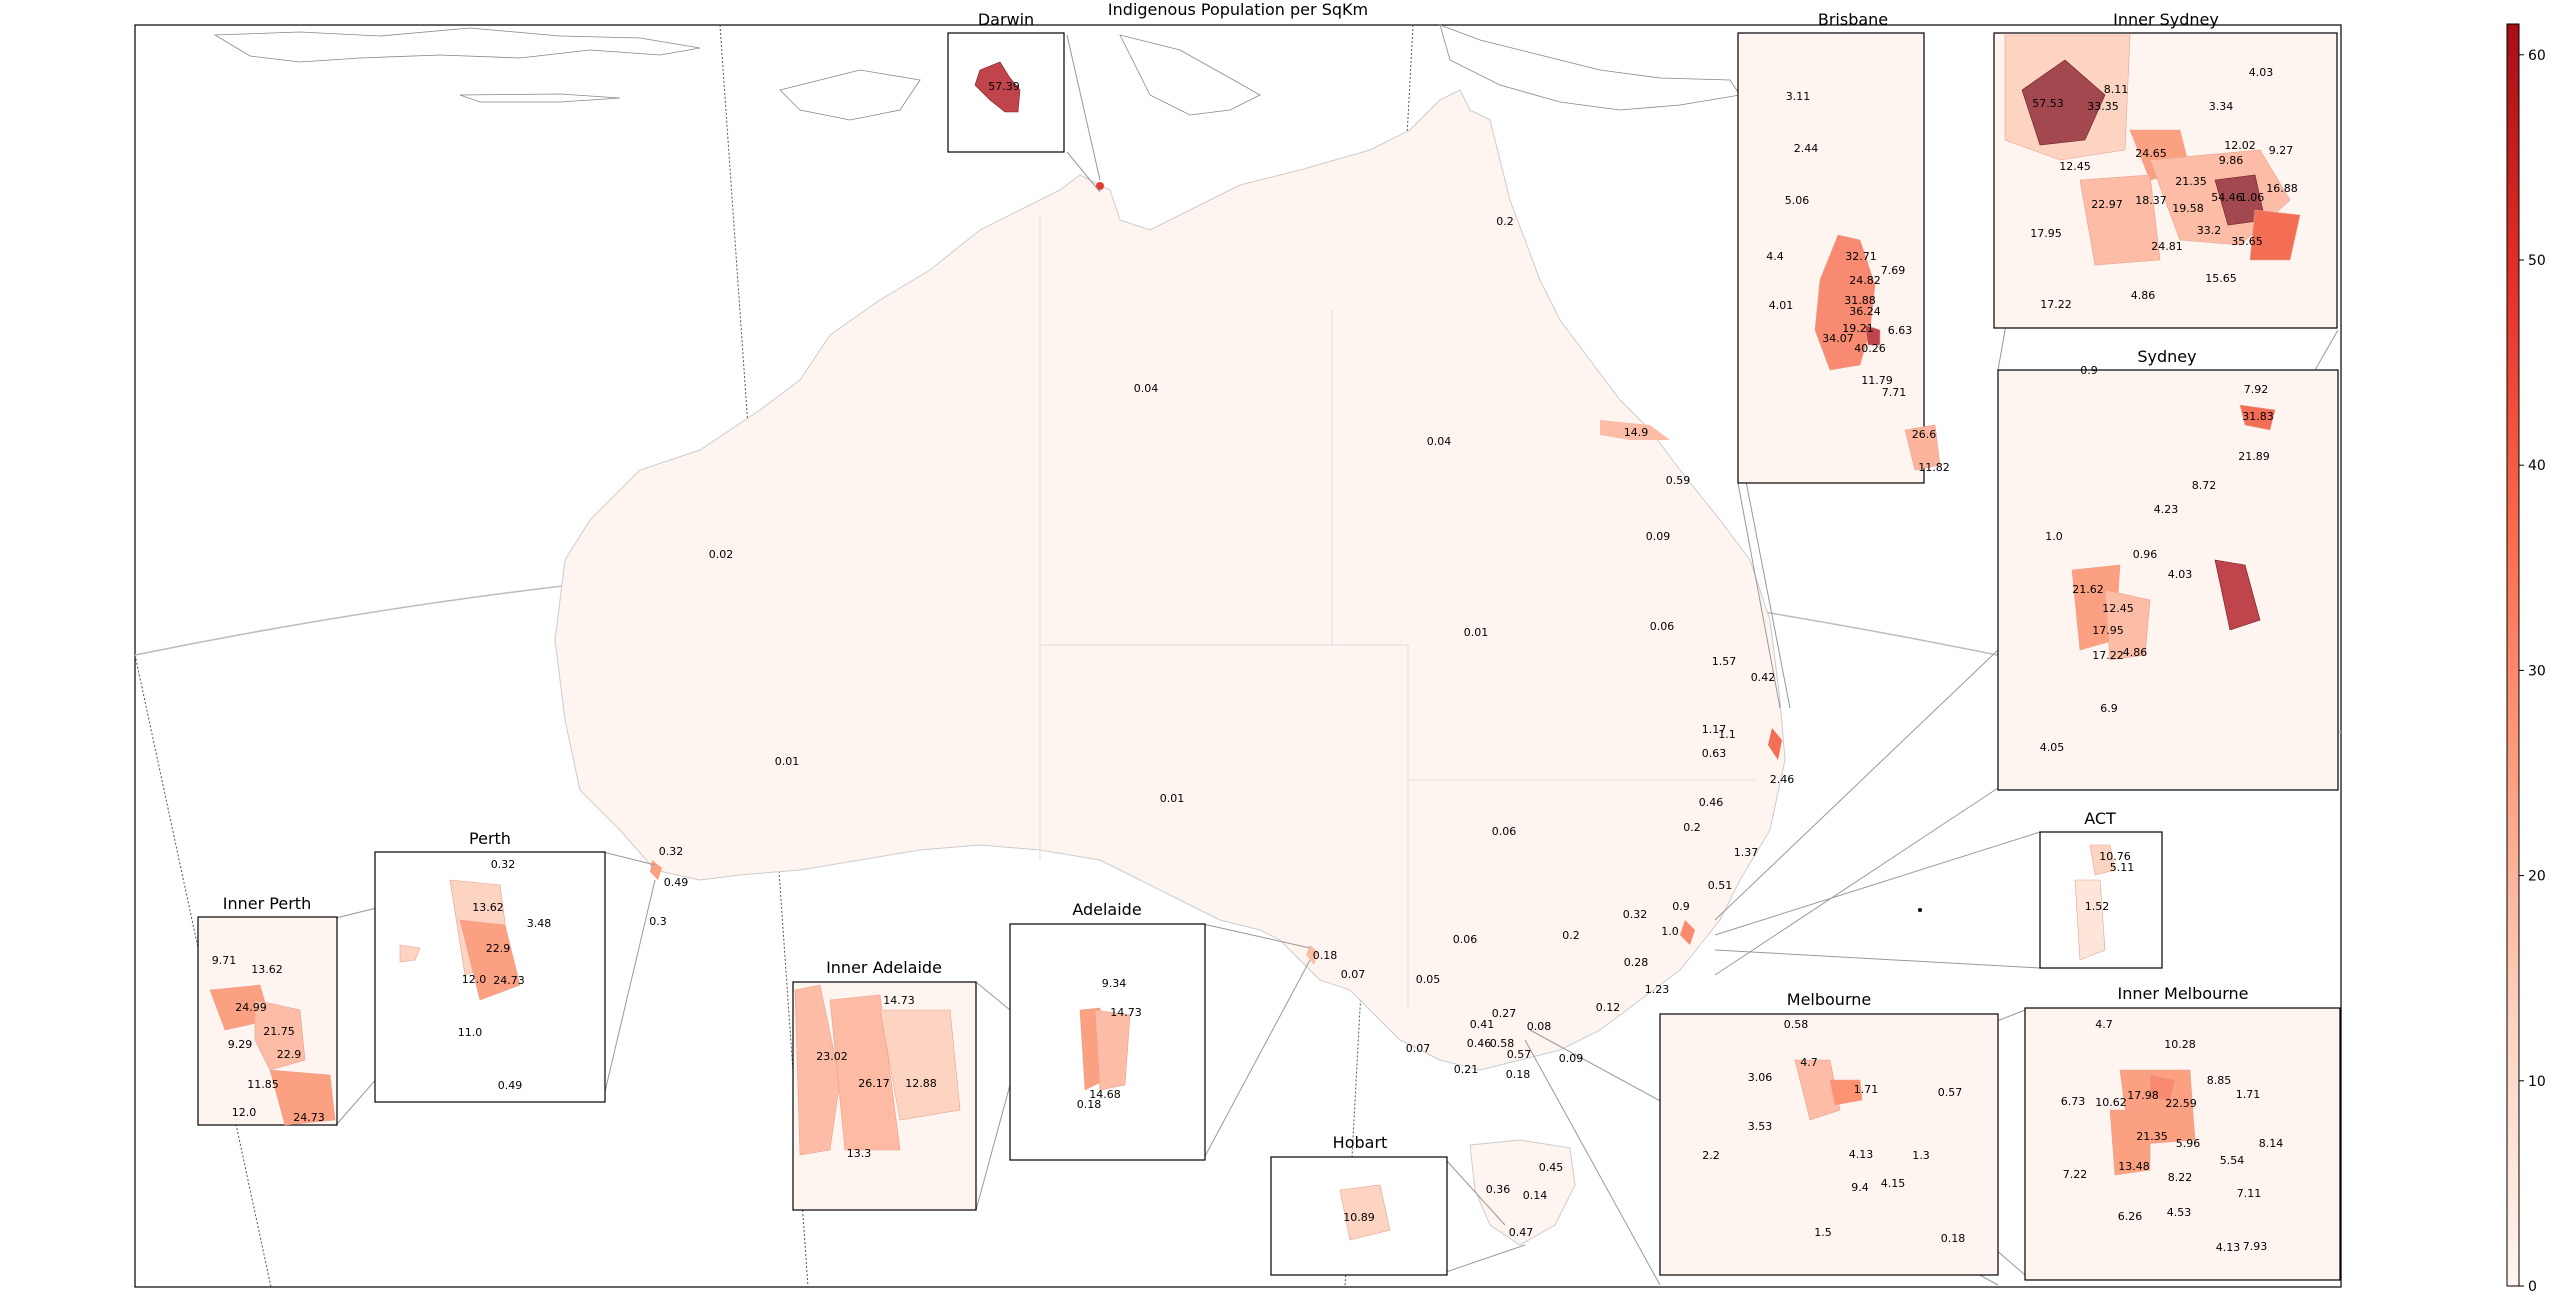 The height and width of the screenshot is (1300, 2550). Describe the element at coordinates (2056, 304) in the screenshot. I see `inner-sydney-value-label: 17.22` at that location.